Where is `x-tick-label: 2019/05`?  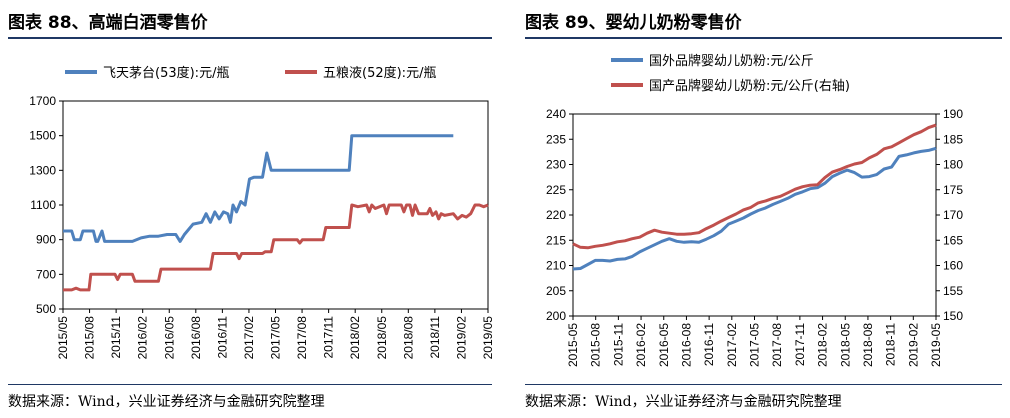
x-tick-label: 2019/05 is located at coordinates (488, 338).